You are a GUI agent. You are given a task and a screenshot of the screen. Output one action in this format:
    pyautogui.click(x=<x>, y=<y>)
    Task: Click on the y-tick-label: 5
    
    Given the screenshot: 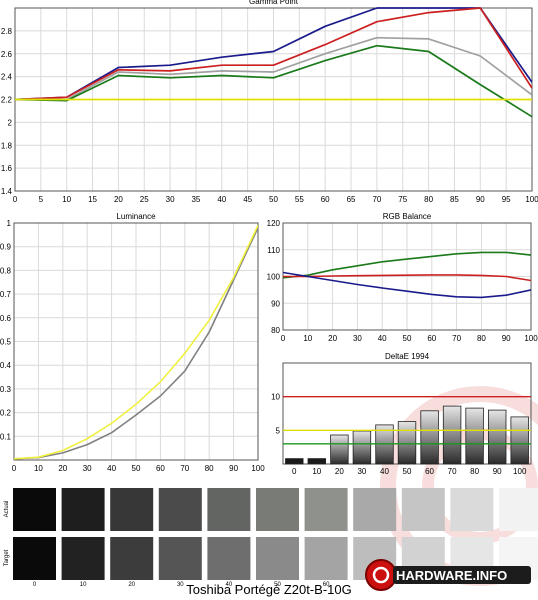 What is the action you would take?
    pyautogui.click(x=278, y=430)
    